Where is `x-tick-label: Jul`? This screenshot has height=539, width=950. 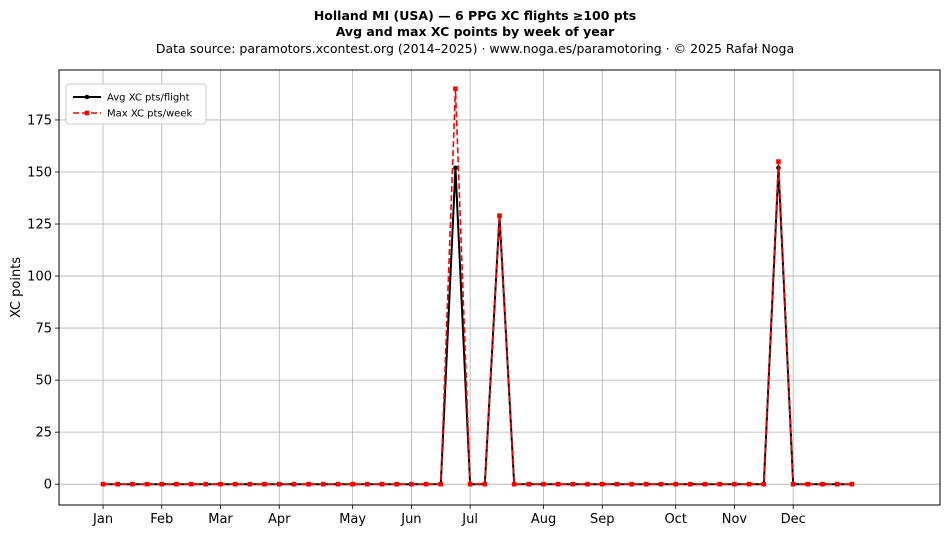 x-tick-label: Jul is located at coordinates (469, 519).